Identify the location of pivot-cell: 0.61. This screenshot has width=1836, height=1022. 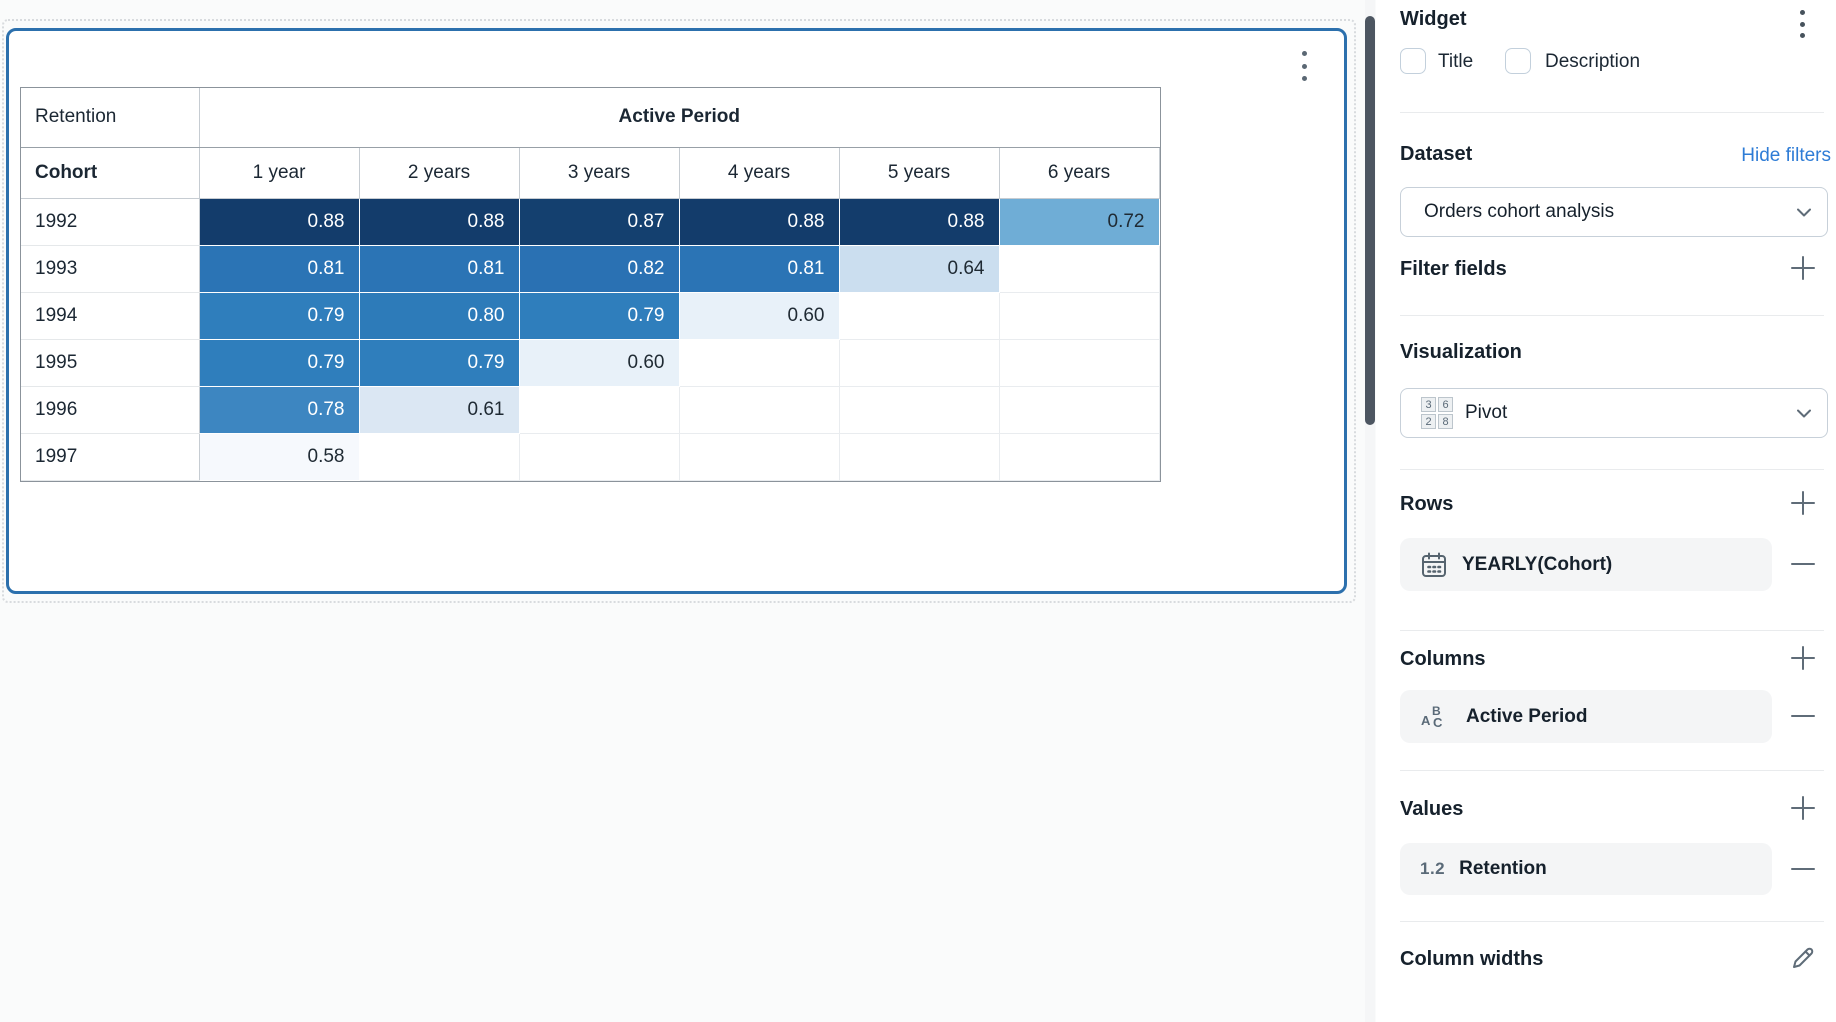
(439, 409).